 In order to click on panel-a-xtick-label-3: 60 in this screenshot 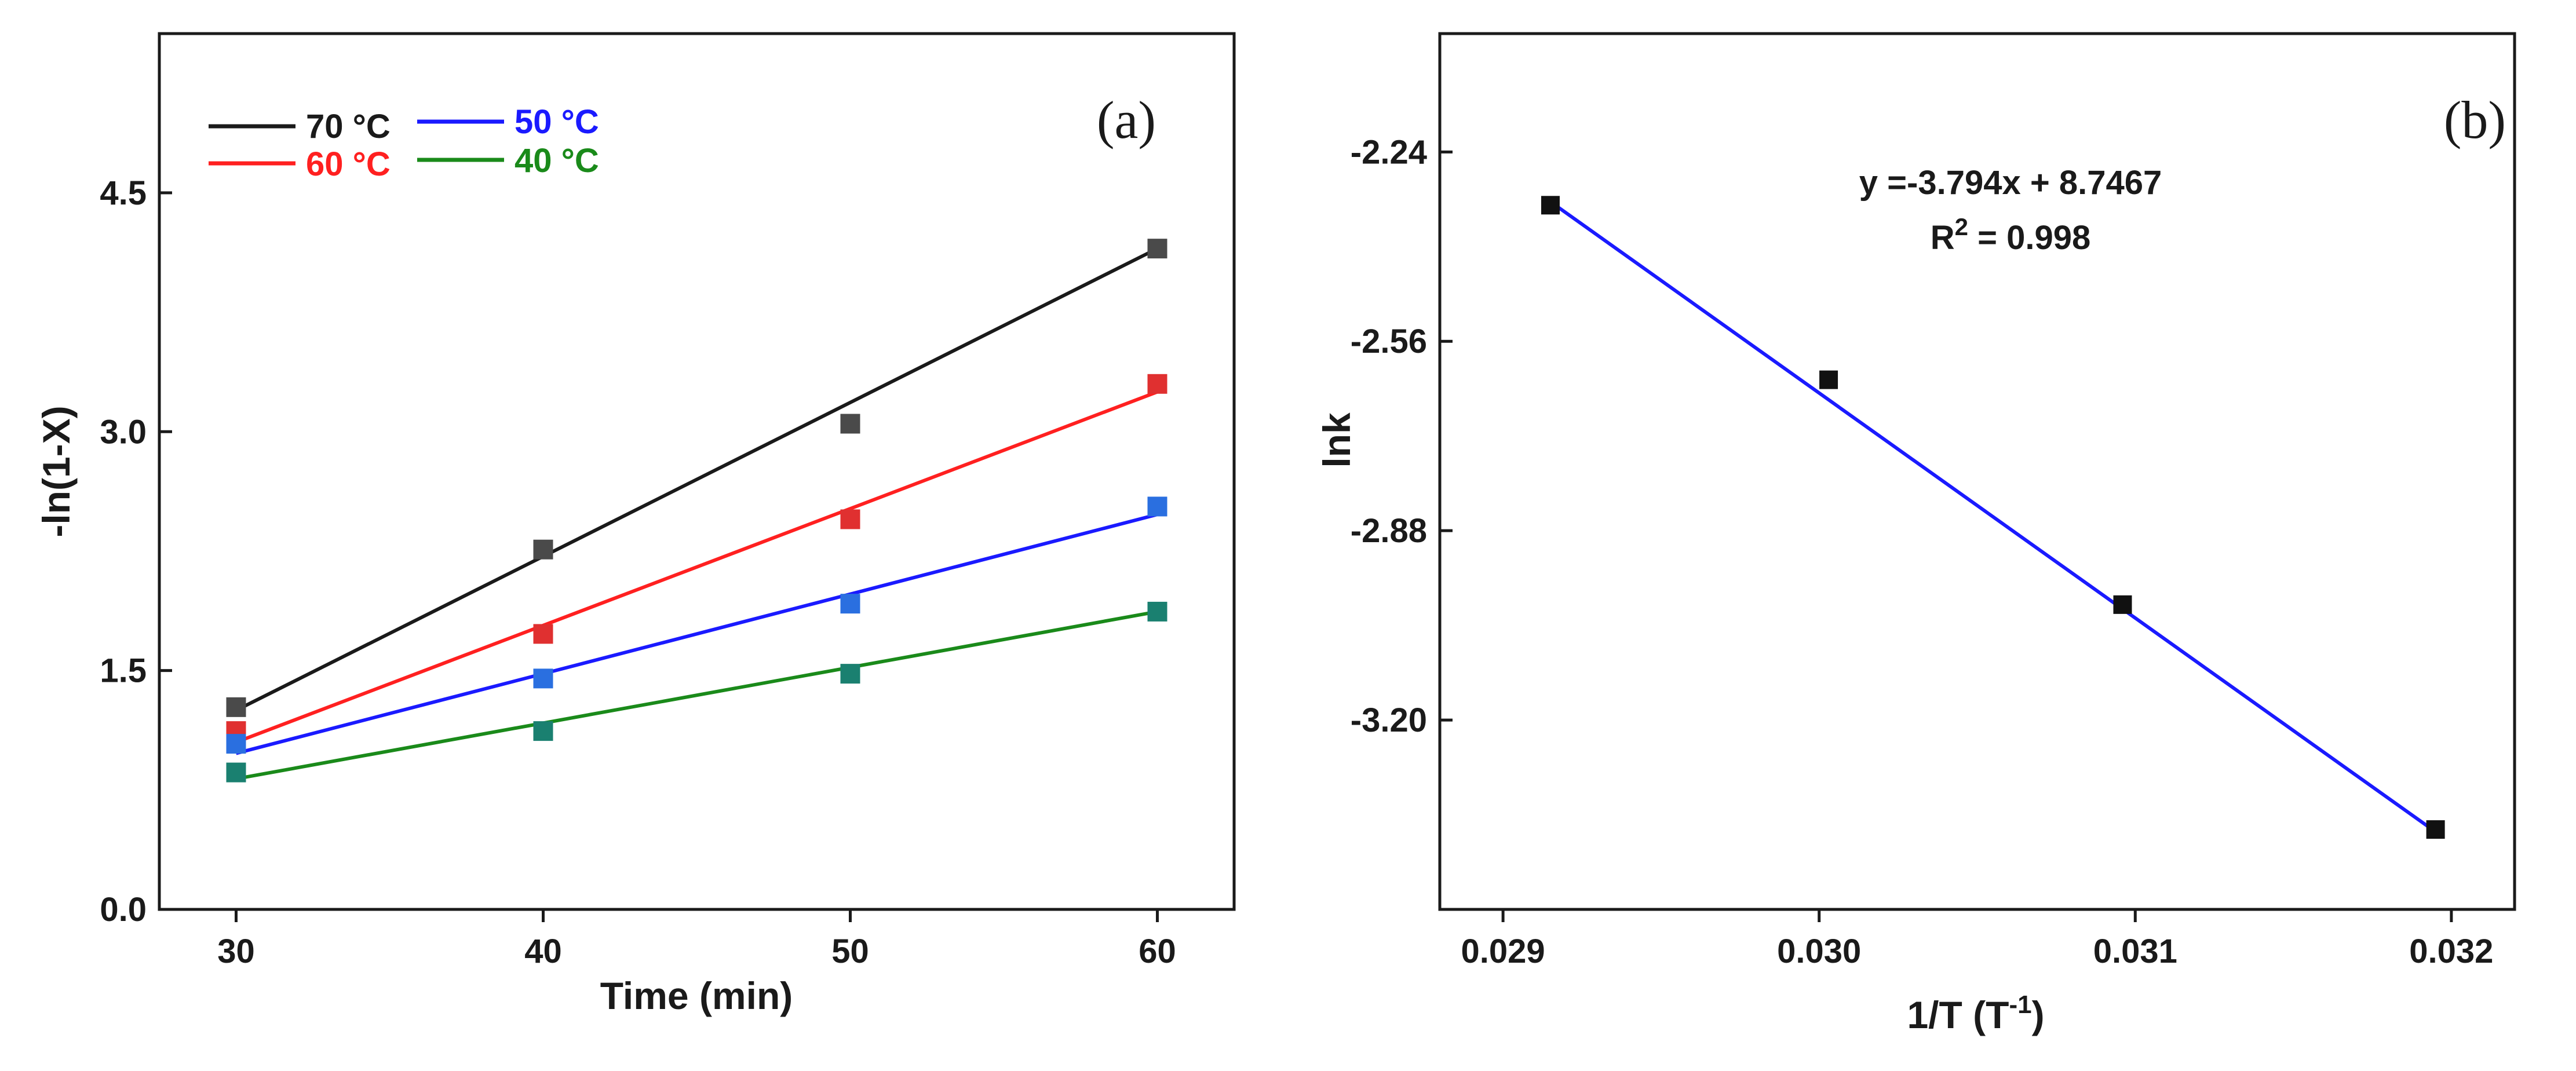, I will do `click(1157, 951)`.